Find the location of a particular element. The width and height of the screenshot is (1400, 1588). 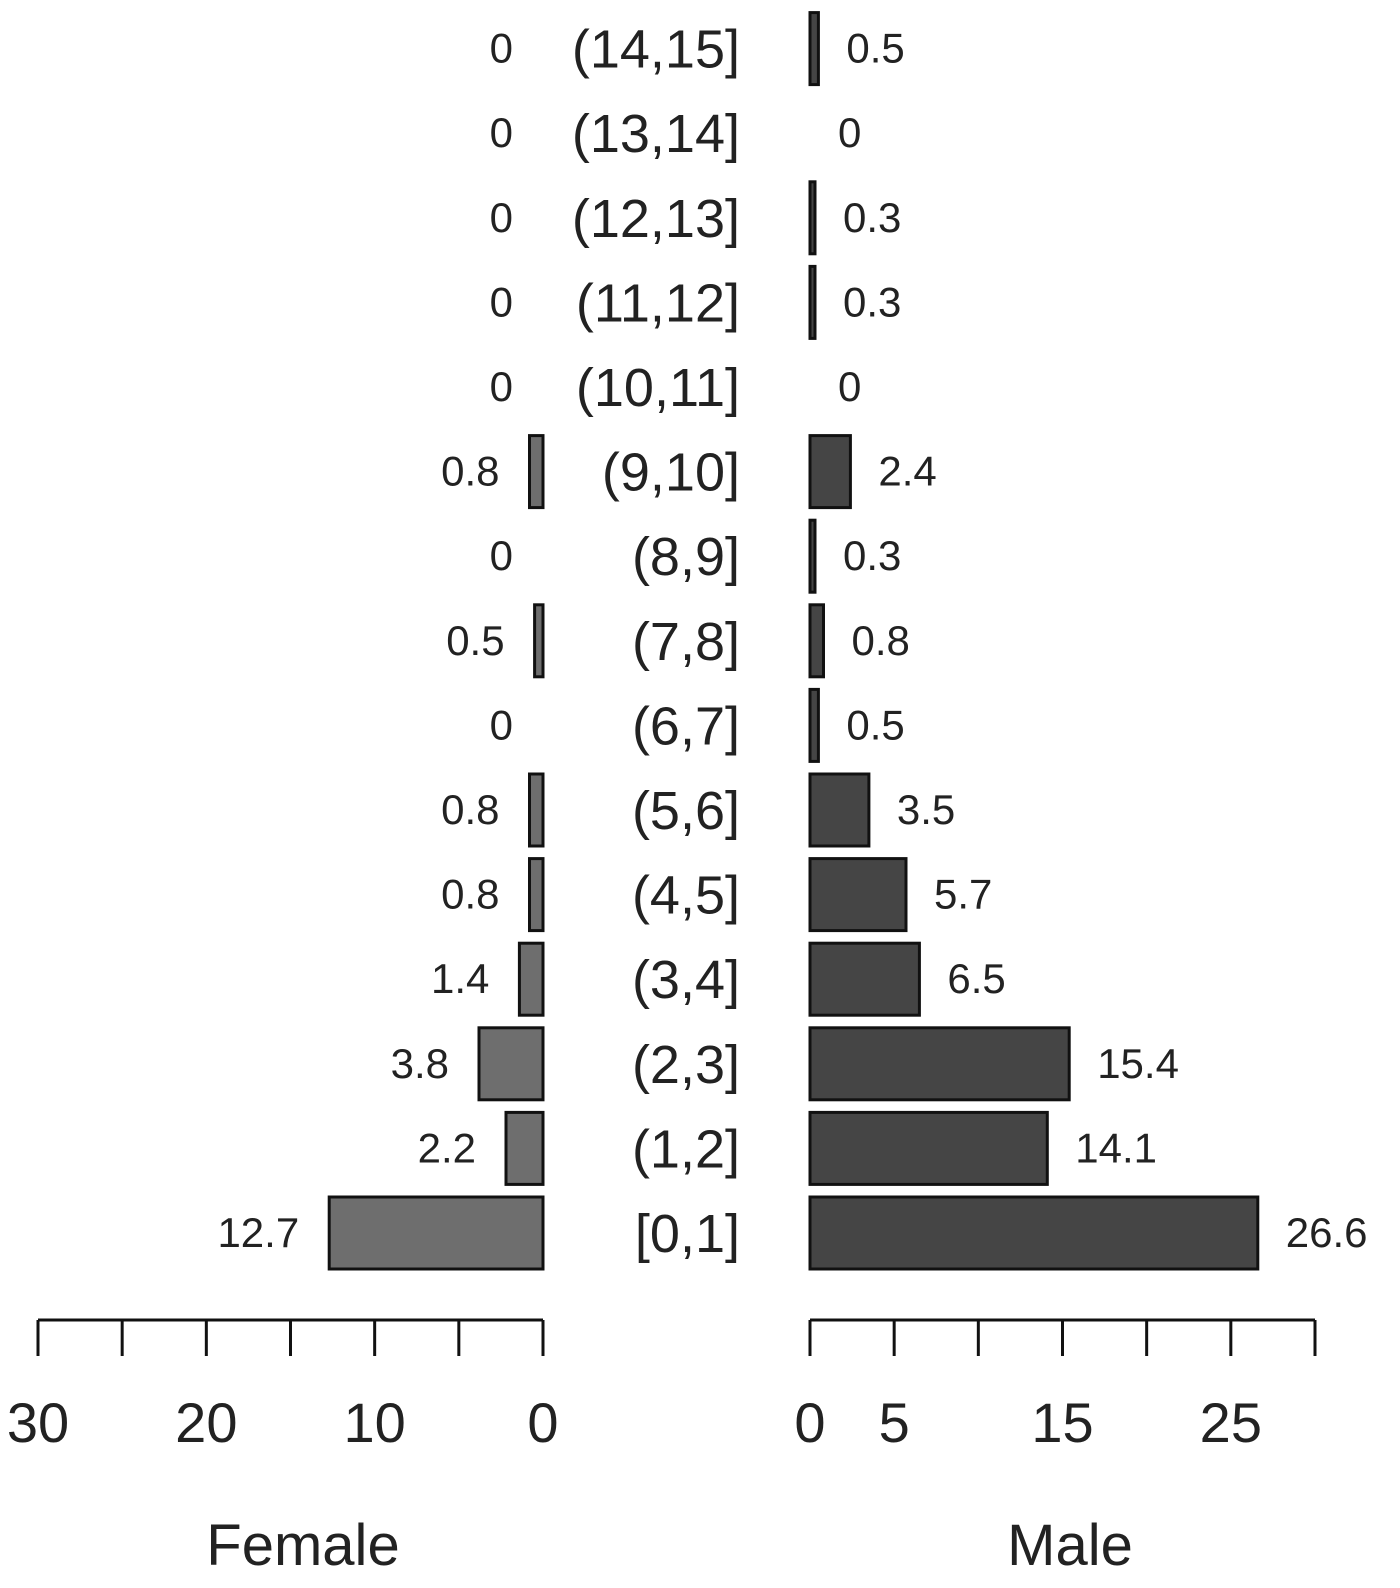

category-label: (4,5] is located at coordinates (686, 896).